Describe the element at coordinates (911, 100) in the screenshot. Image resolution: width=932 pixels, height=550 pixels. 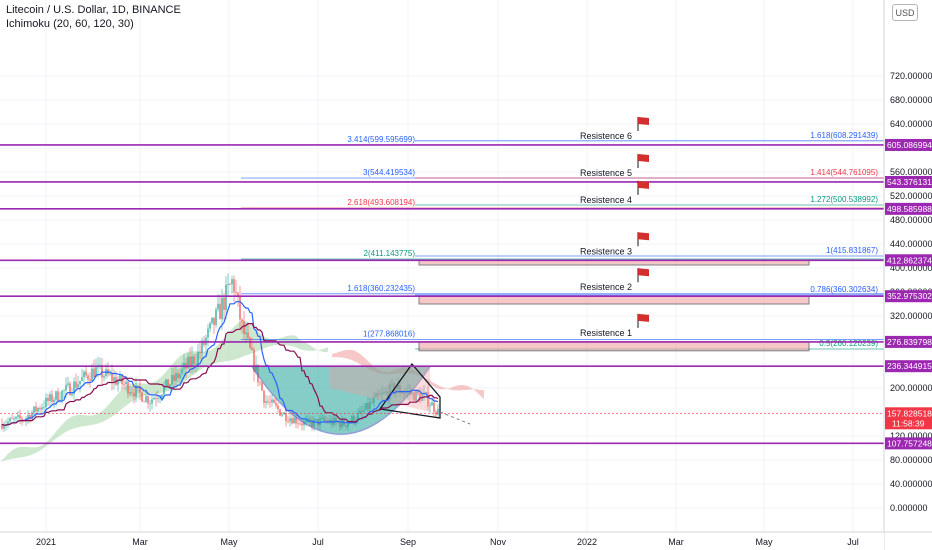
I see `y-tick-label: 680.000000` at that location.